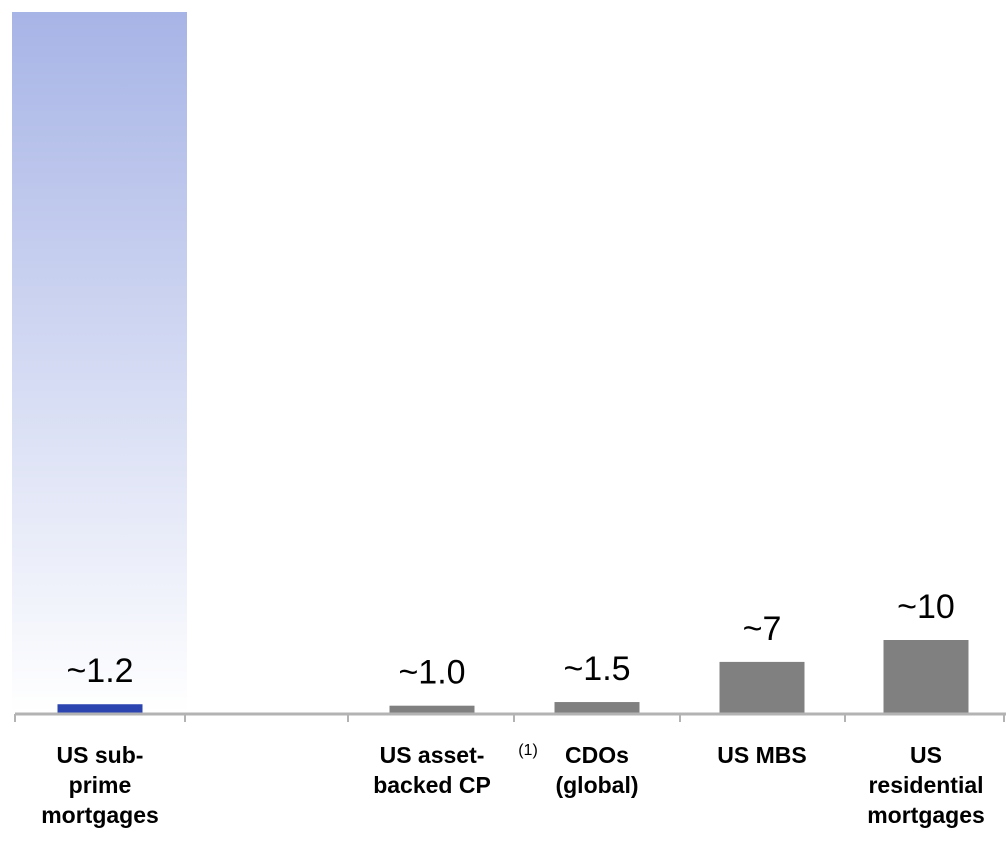 The height and width of the screenshot is (844, 1006). I want to click on value-label-4: ~10, so click(926, 607).